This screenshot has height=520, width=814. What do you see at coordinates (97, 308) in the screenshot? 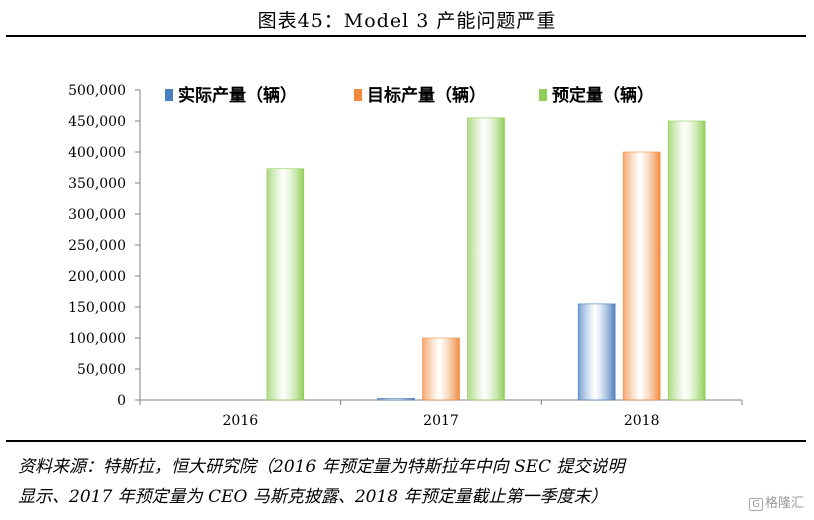
I see `y-tick-label: 150,000` at bounding box center [97, 308].